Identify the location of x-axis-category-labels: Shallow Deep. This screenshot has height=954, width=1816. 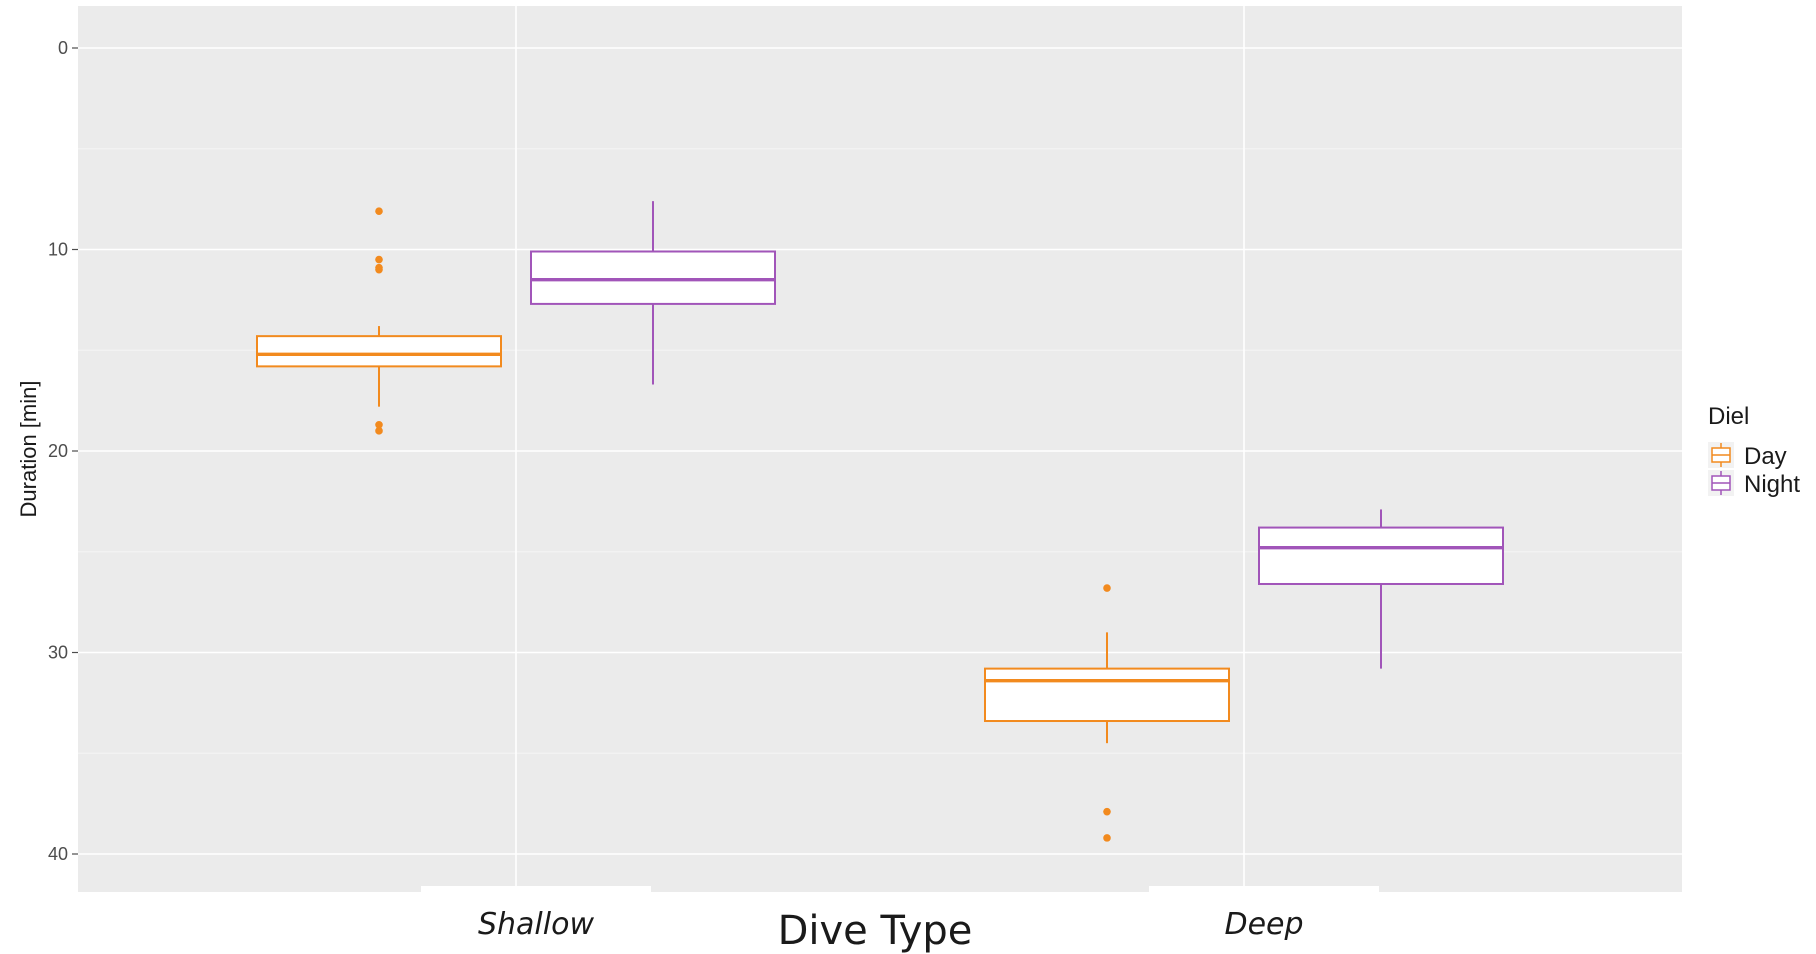
(900, 914).